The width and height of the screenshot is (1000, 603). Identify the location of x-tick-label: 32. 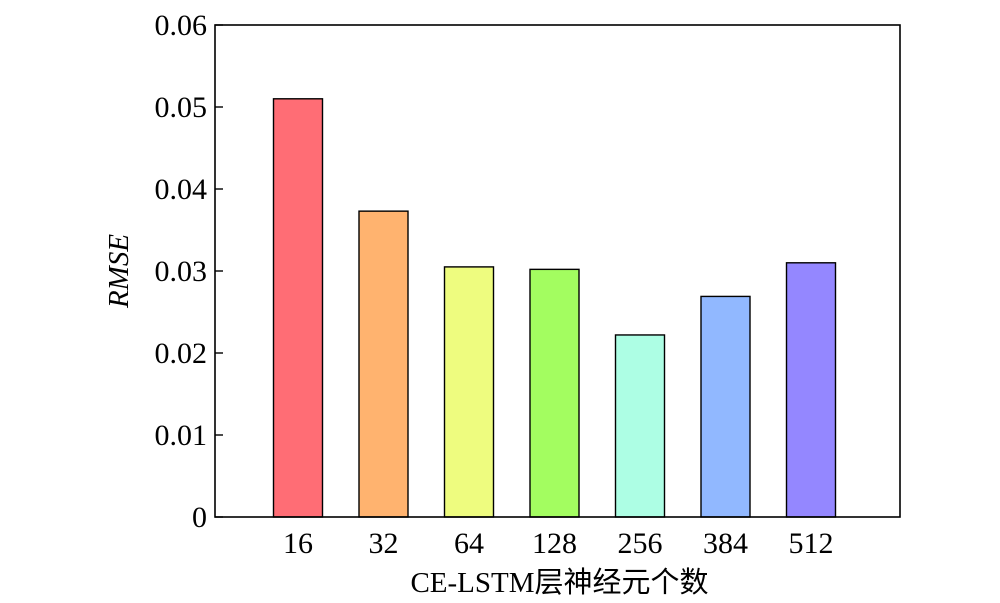
(384, 543).